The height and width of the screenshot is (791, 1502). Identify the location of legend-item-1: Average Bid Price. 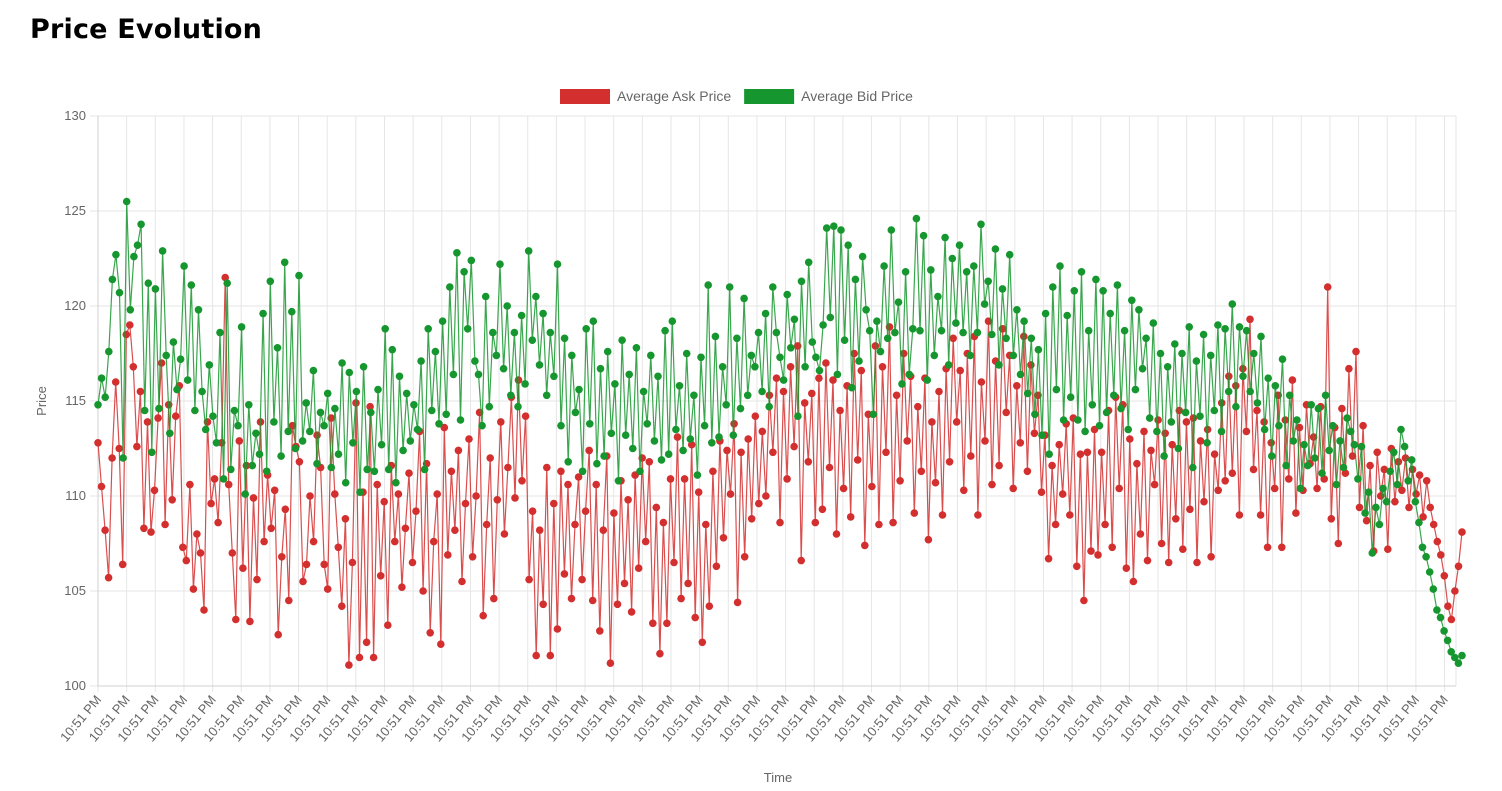
(828, 96).